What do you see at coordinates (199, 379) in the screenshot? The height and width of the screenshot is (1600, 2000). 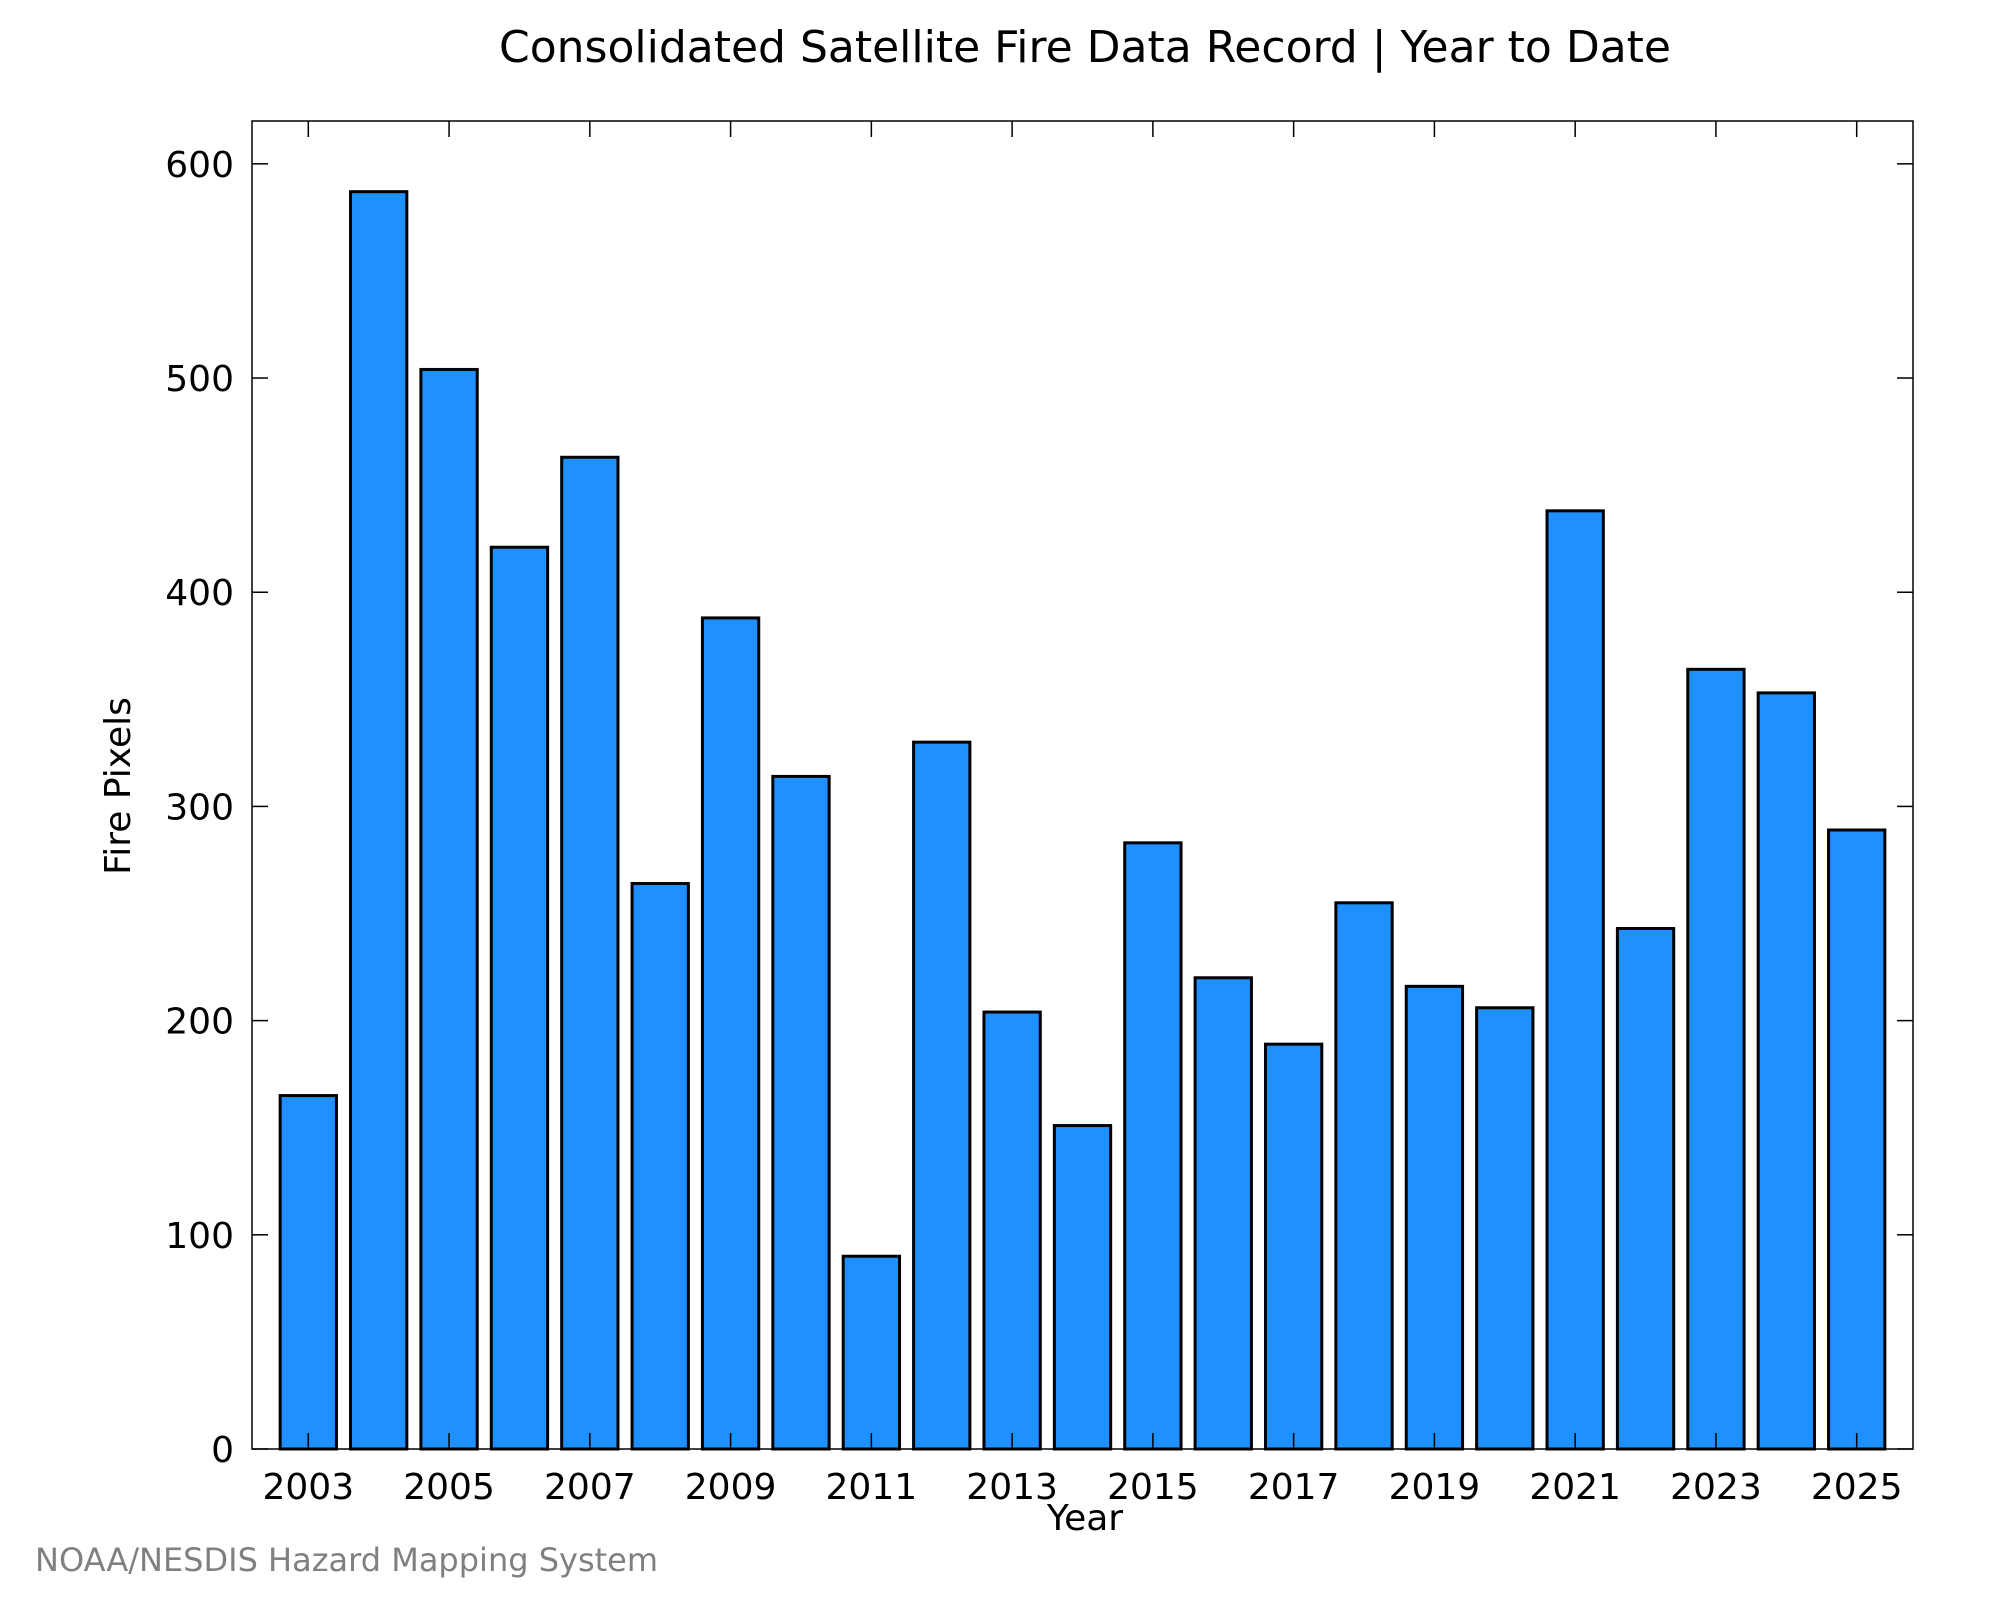 I see `y-tick-label: 500` at bounding box center [199, 379].